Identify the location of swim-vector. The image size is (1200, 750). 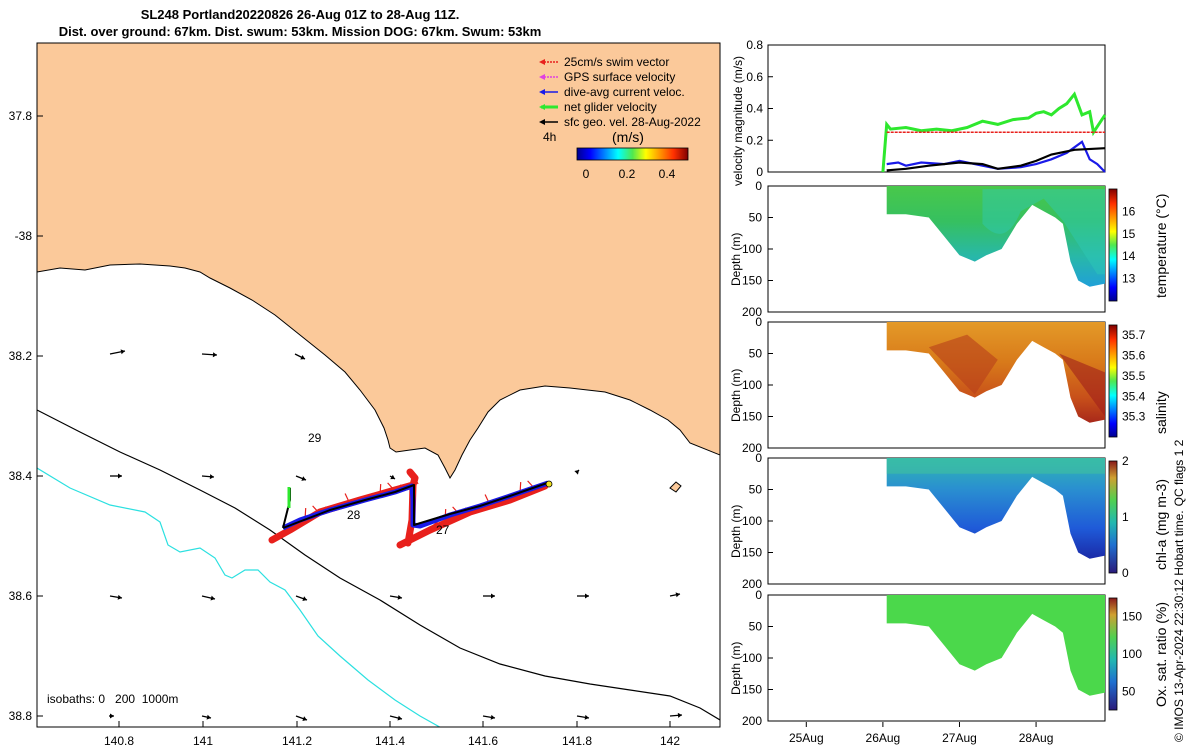
(415, 479).